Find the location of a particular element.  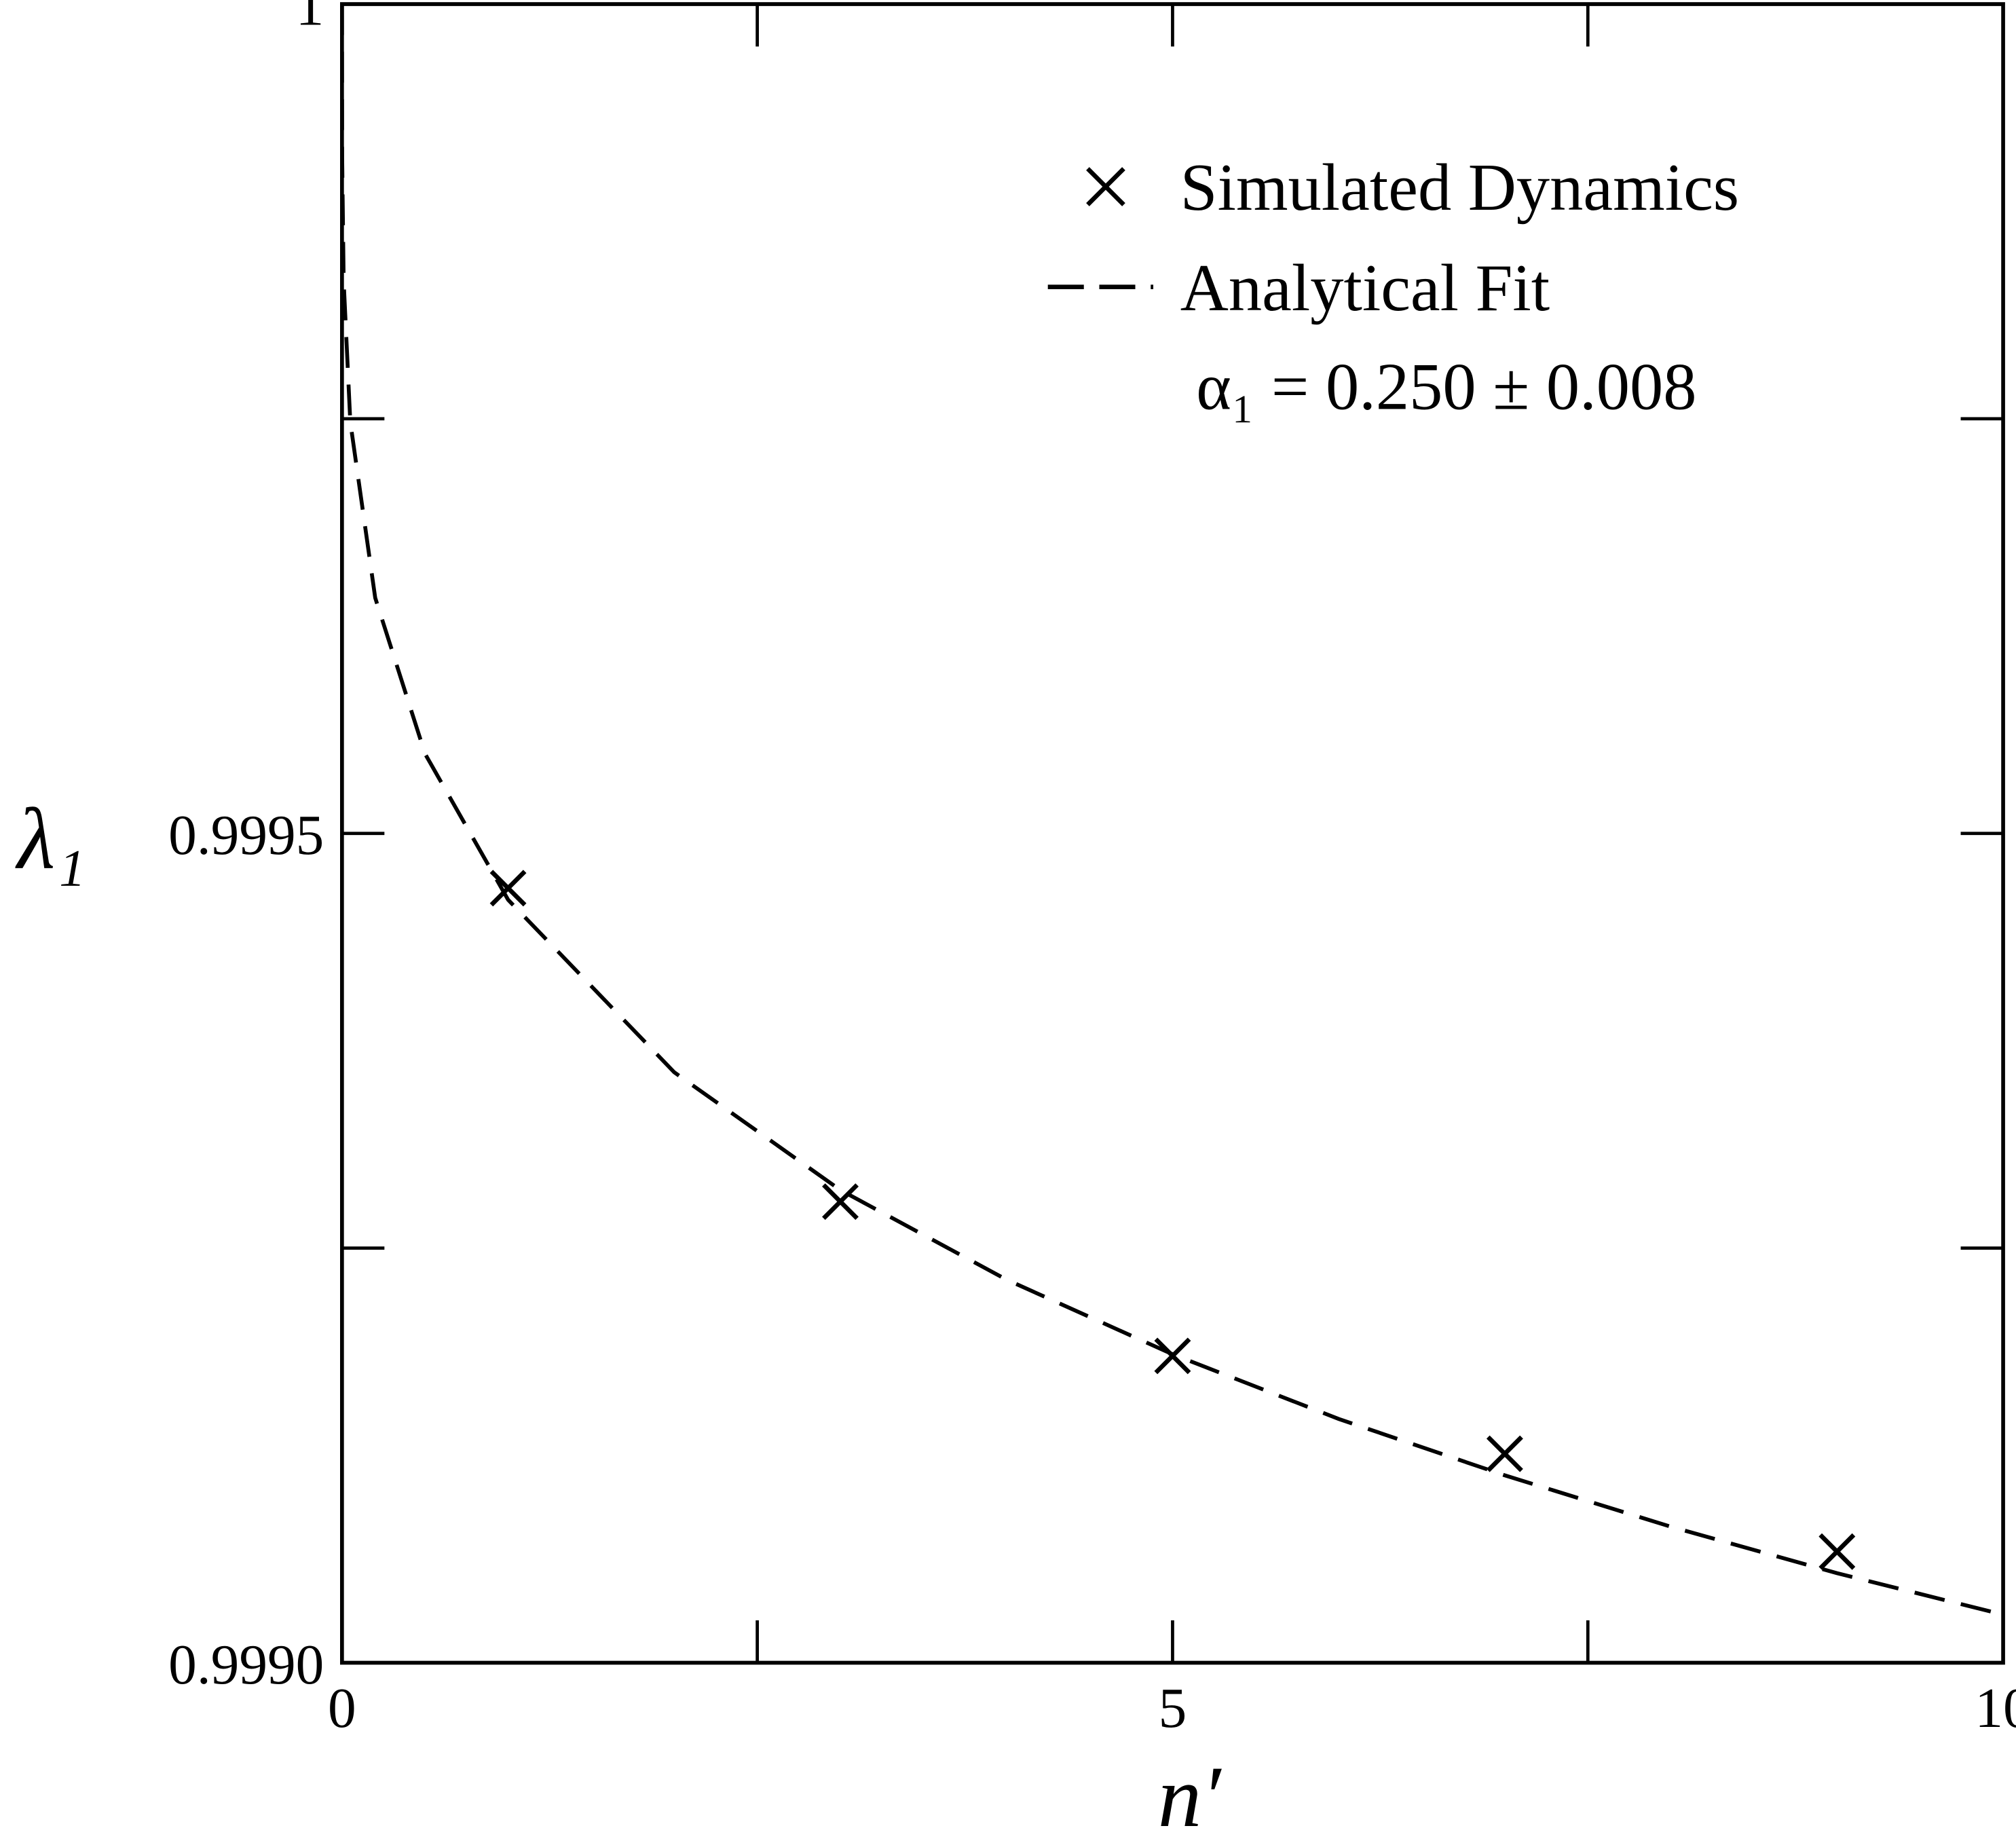

y-tick-label: 1 is located at coordinates (310, 18).